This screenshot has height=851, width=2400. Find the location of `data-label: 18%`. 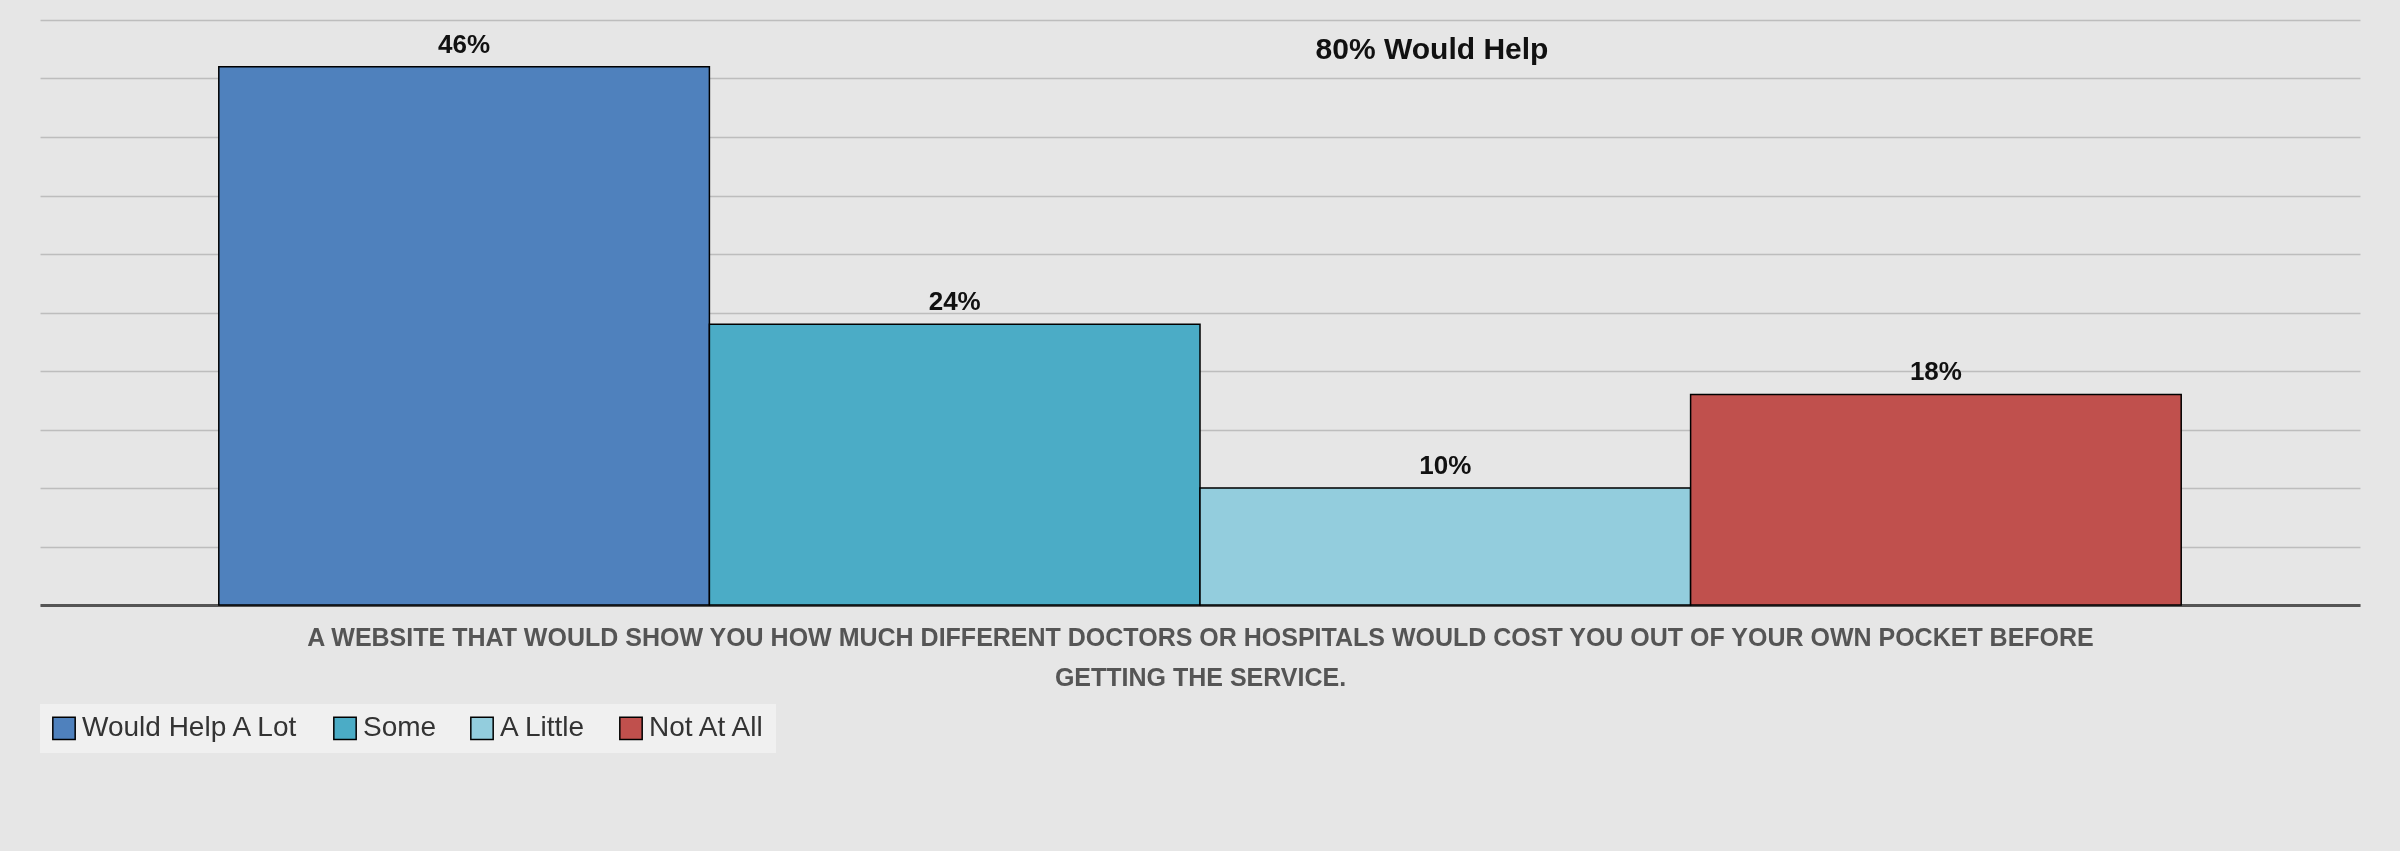

data-label: 18% is located at coordinates (1935, 371).